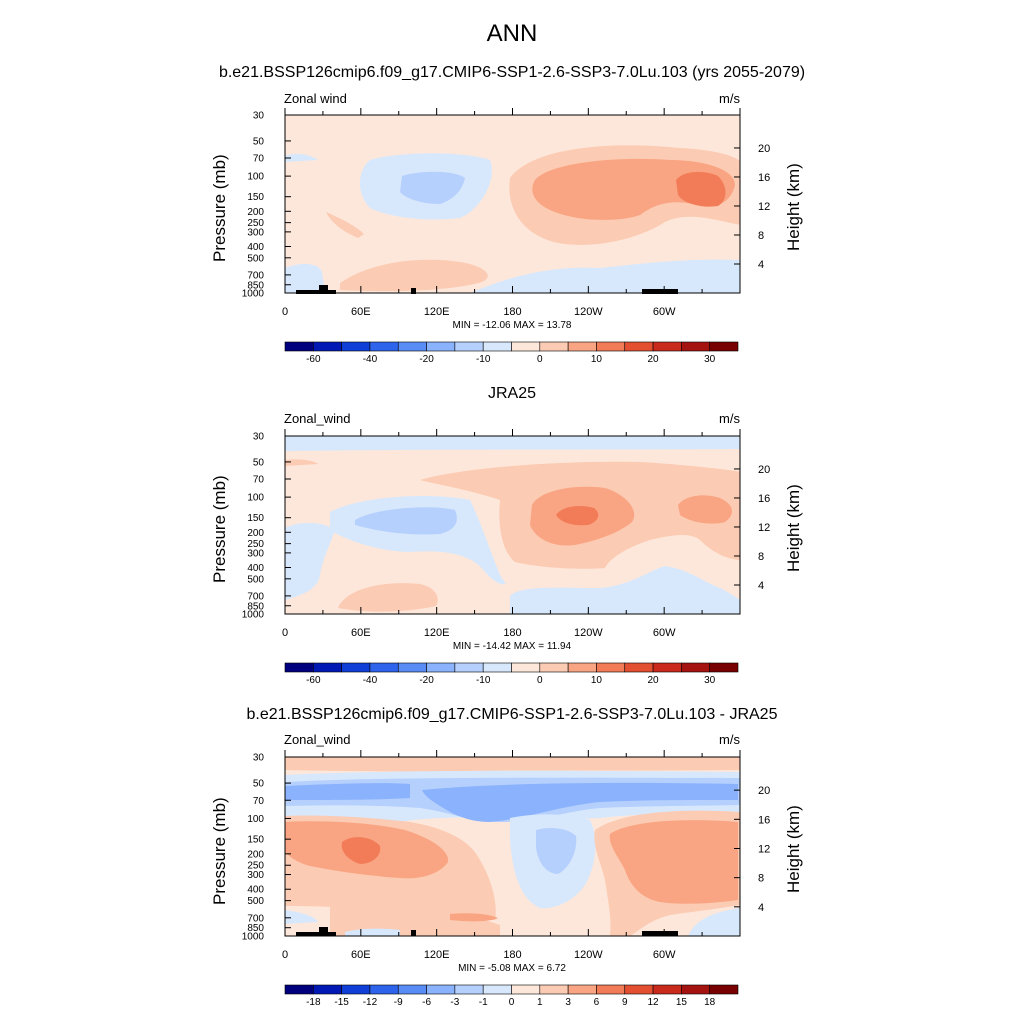 The width and height of the screenshot is (1024, 1024). I want to click on panel-3-ytick-label: 700, so click(255, 918).